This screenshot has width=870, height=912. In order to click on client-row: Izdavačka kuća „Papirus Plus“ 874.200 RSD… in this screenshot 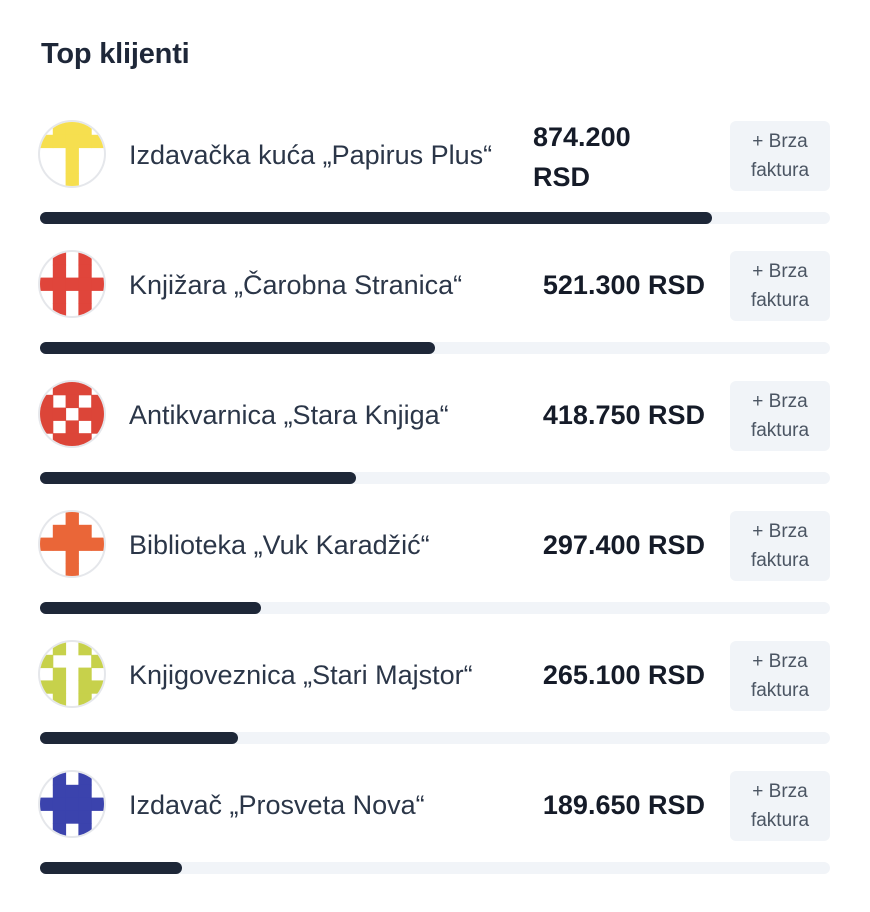, I will do `click(435, 168)`.